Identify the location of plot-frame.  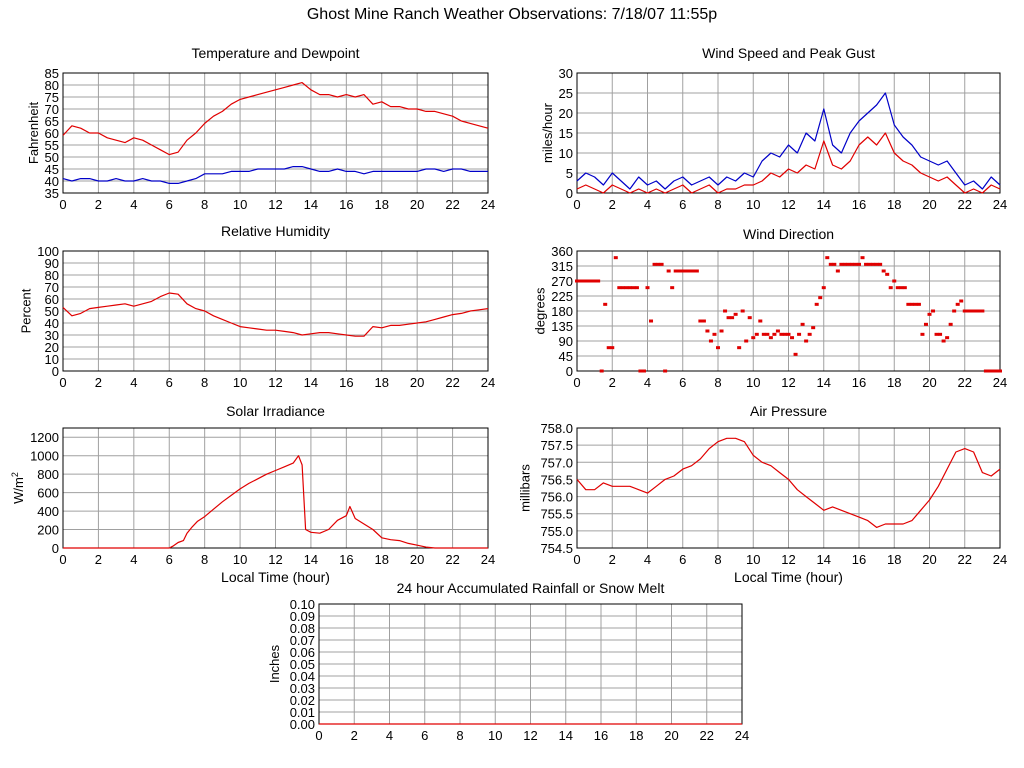
(275, 488).